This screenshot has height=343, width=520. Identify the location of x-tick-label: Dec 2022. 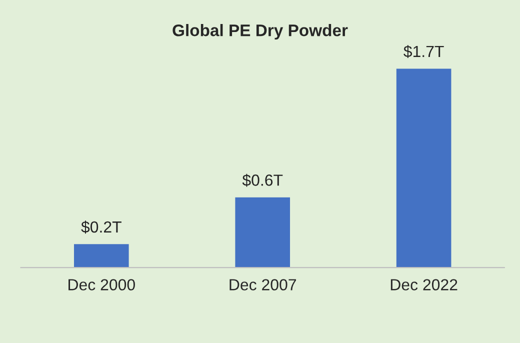
(424, 284).